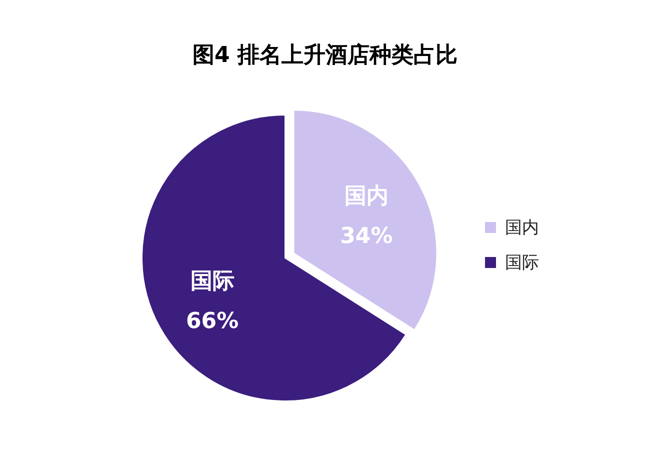 The image size is (650, 450). Describe the element at coordinates (366, 197) in the screenshot. I see `slice-label: 国内` at that location.